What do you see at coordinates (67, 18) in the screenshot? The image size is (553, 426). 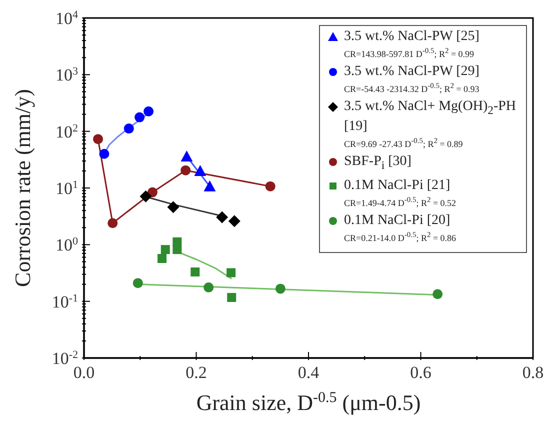 I see `y-tick-label: 10$^{4}$` at bounding box center [67, 18].